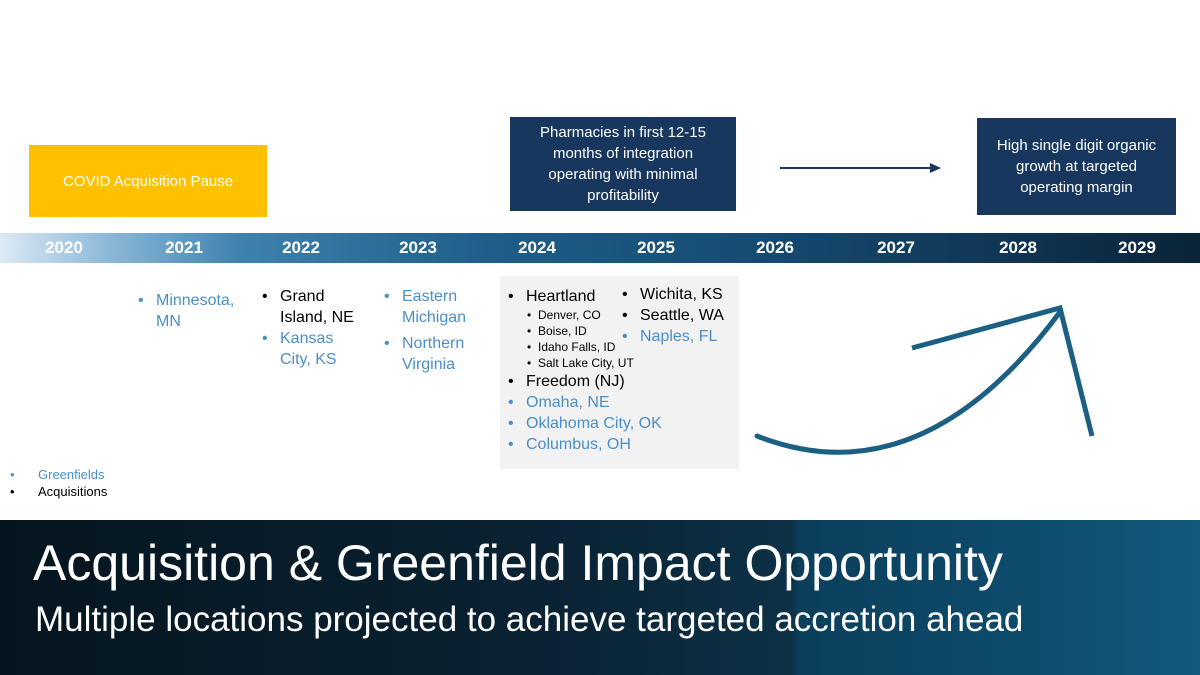 This screenshot has height=675, width=1200. I want to click on list-item: Freedom (NJ), so click(588, 381).